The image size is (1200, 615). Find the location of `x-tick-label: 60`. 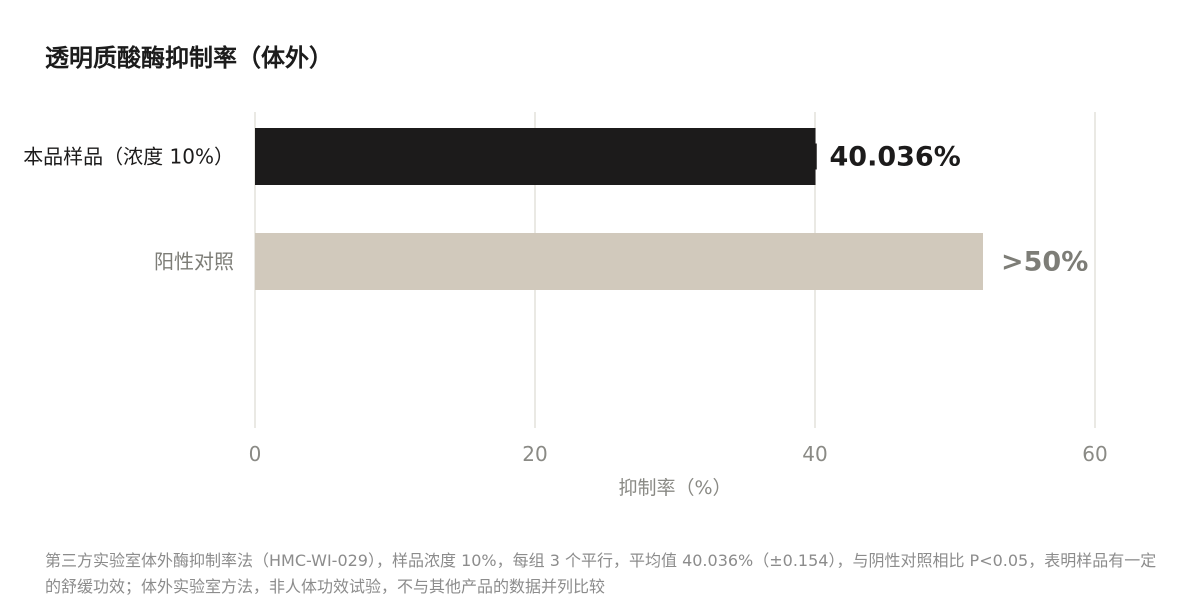

x-tick-label: 60 is located at coordinates (1094, 454).